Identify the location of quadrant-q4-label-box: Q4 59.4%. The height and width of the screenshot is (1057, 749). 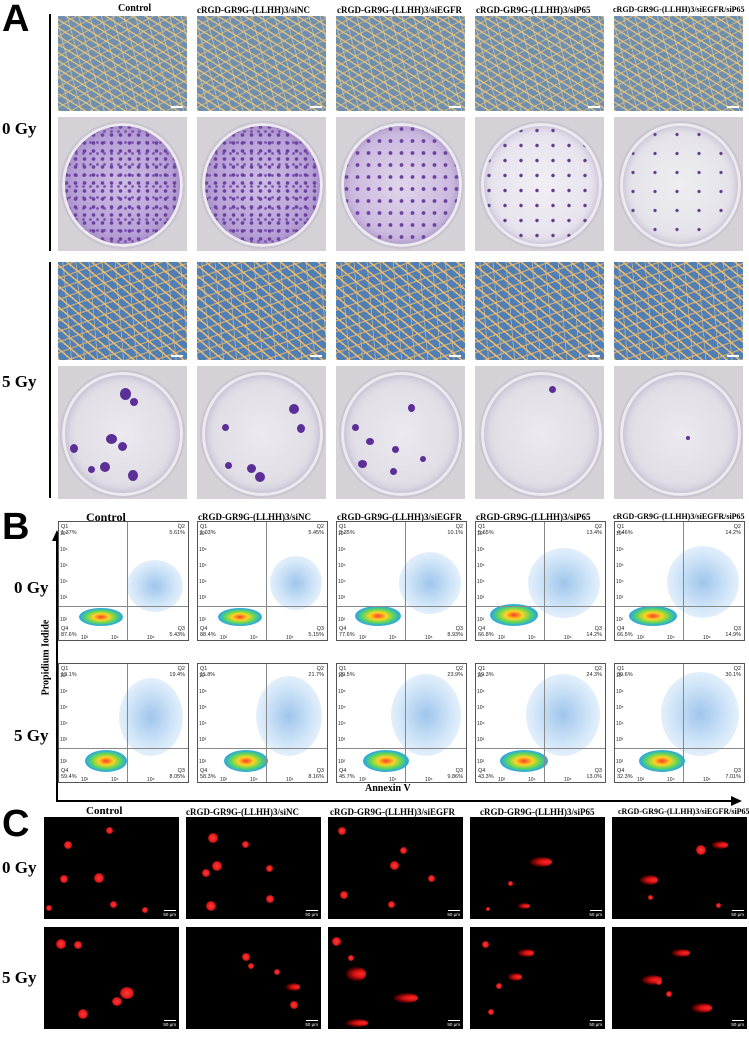
(69, 774).